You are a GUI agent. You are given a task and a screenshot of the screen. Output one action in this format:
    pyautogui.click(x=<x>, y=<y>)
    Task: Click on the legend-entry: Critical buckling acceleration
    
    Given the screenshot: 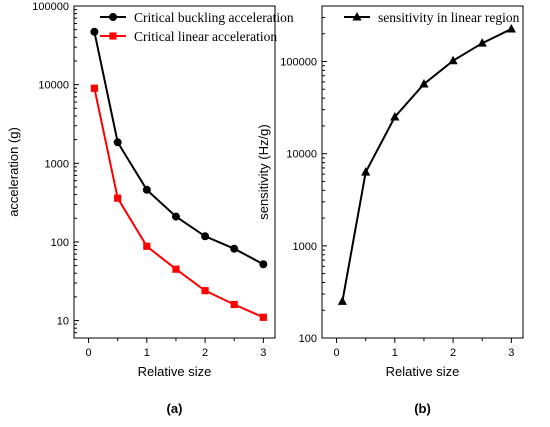 What is the action you would take?
    pyautogui.click(x=214, y=17)
    